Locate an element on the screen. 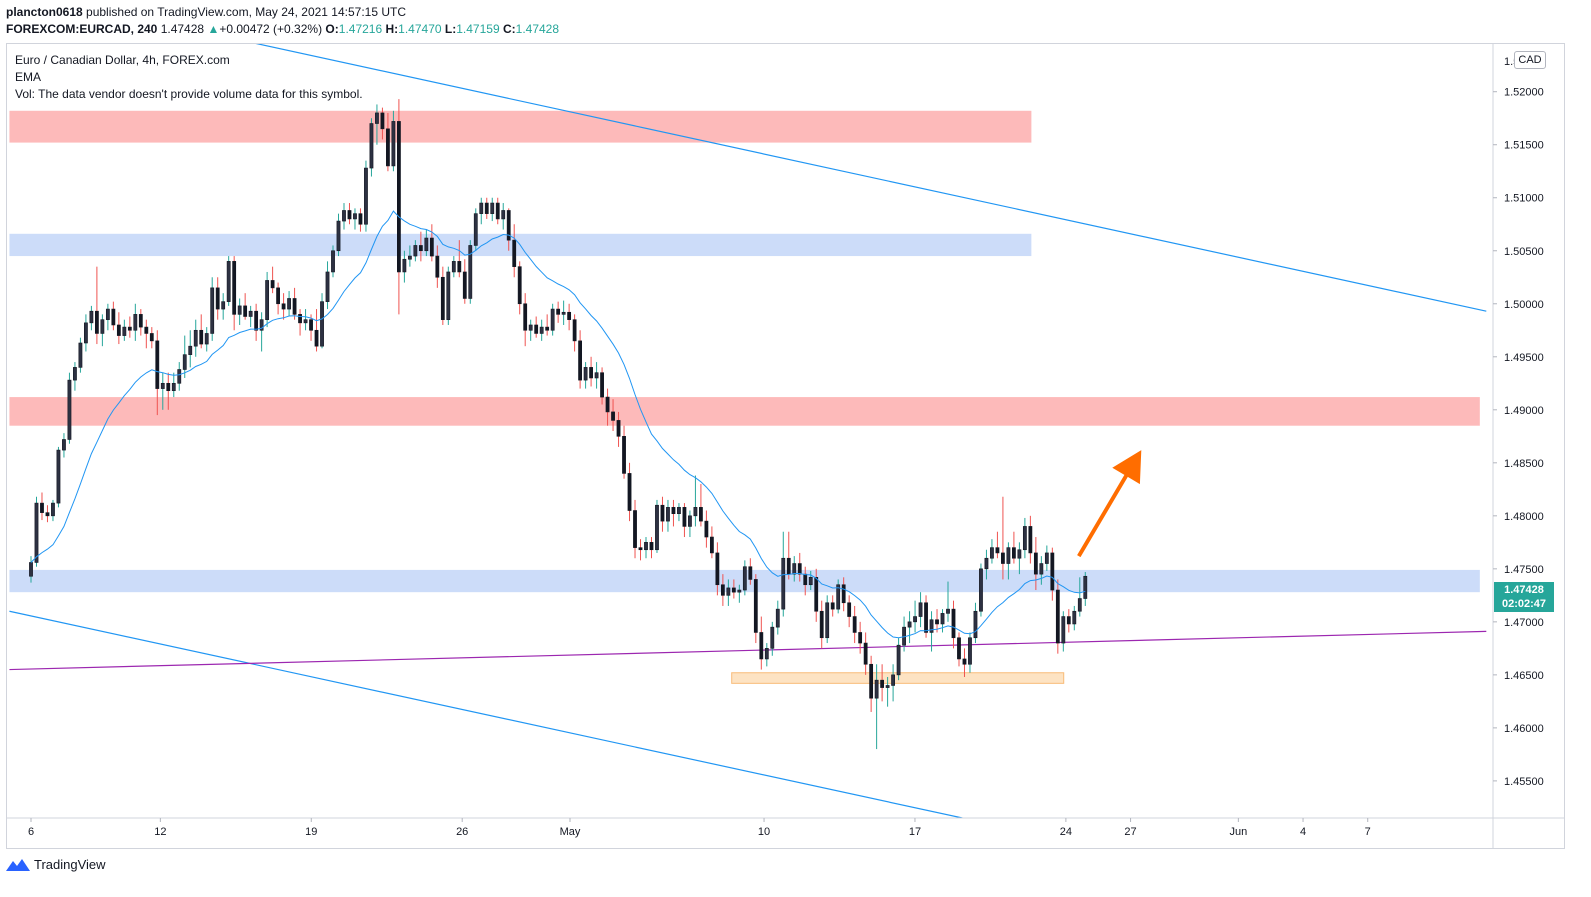 This screenshot has width=1591, height=897. low-value: 1.47159 is located at coordinates (478, 29).